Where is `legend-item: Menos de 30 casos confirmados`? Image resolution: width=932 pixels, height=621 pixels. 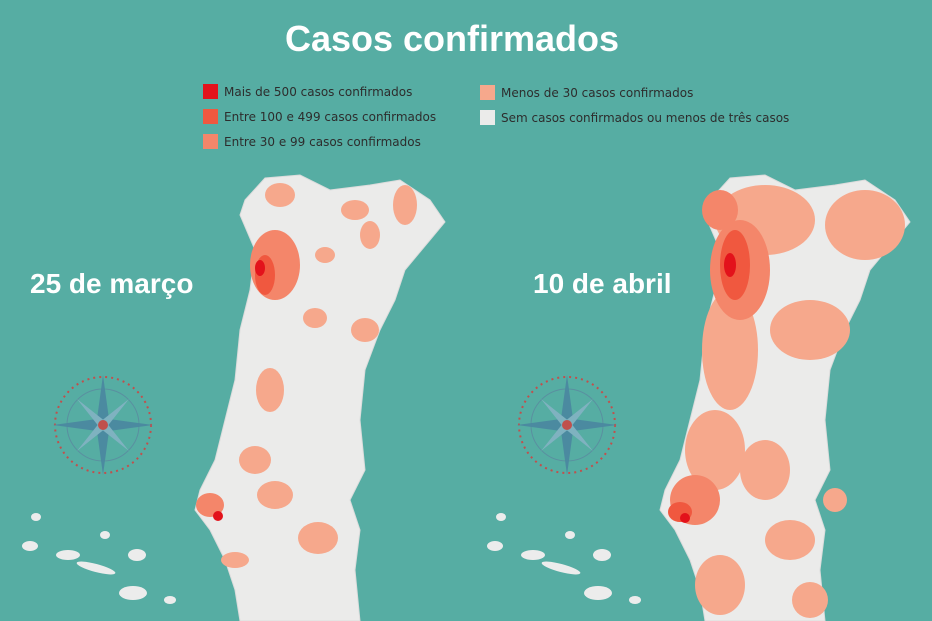
legend-item: Menos de 30 casos confirmados is located at coordinates (586, 92).